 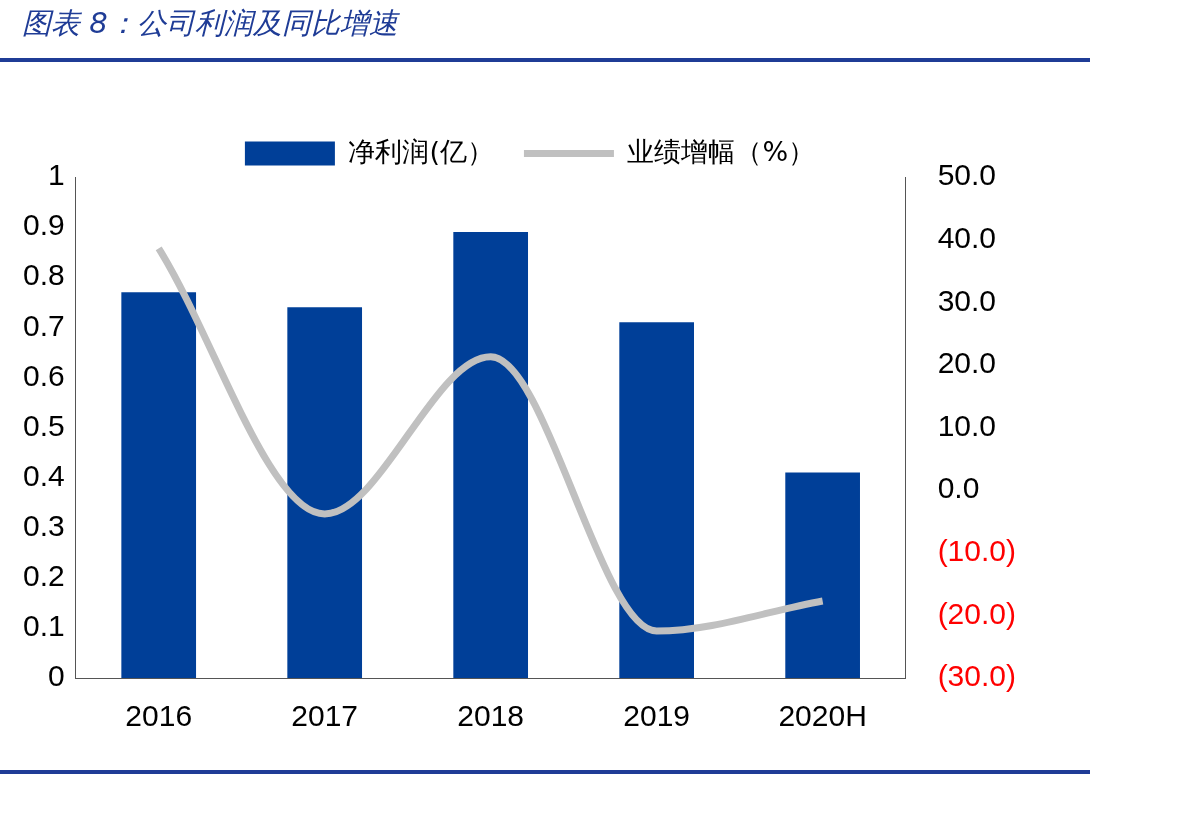 What do you see at coordinates (43, 275) in the screenshot?
I see `y-tick-label: 0.8` at bounding box center [43, 275].